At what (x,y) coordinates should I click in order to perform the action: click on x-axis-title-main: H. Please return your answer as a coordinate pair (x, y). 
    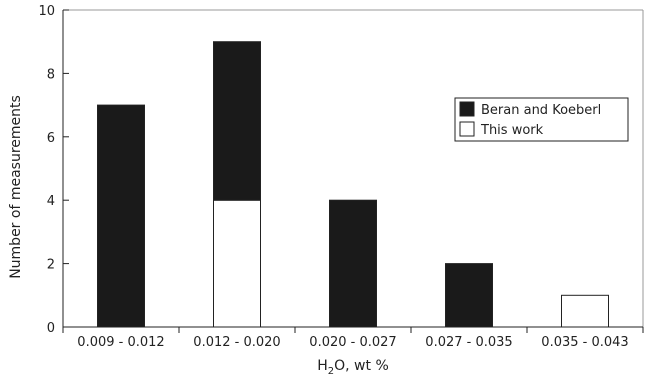
    Looking at the image, I should click on (322, 366).